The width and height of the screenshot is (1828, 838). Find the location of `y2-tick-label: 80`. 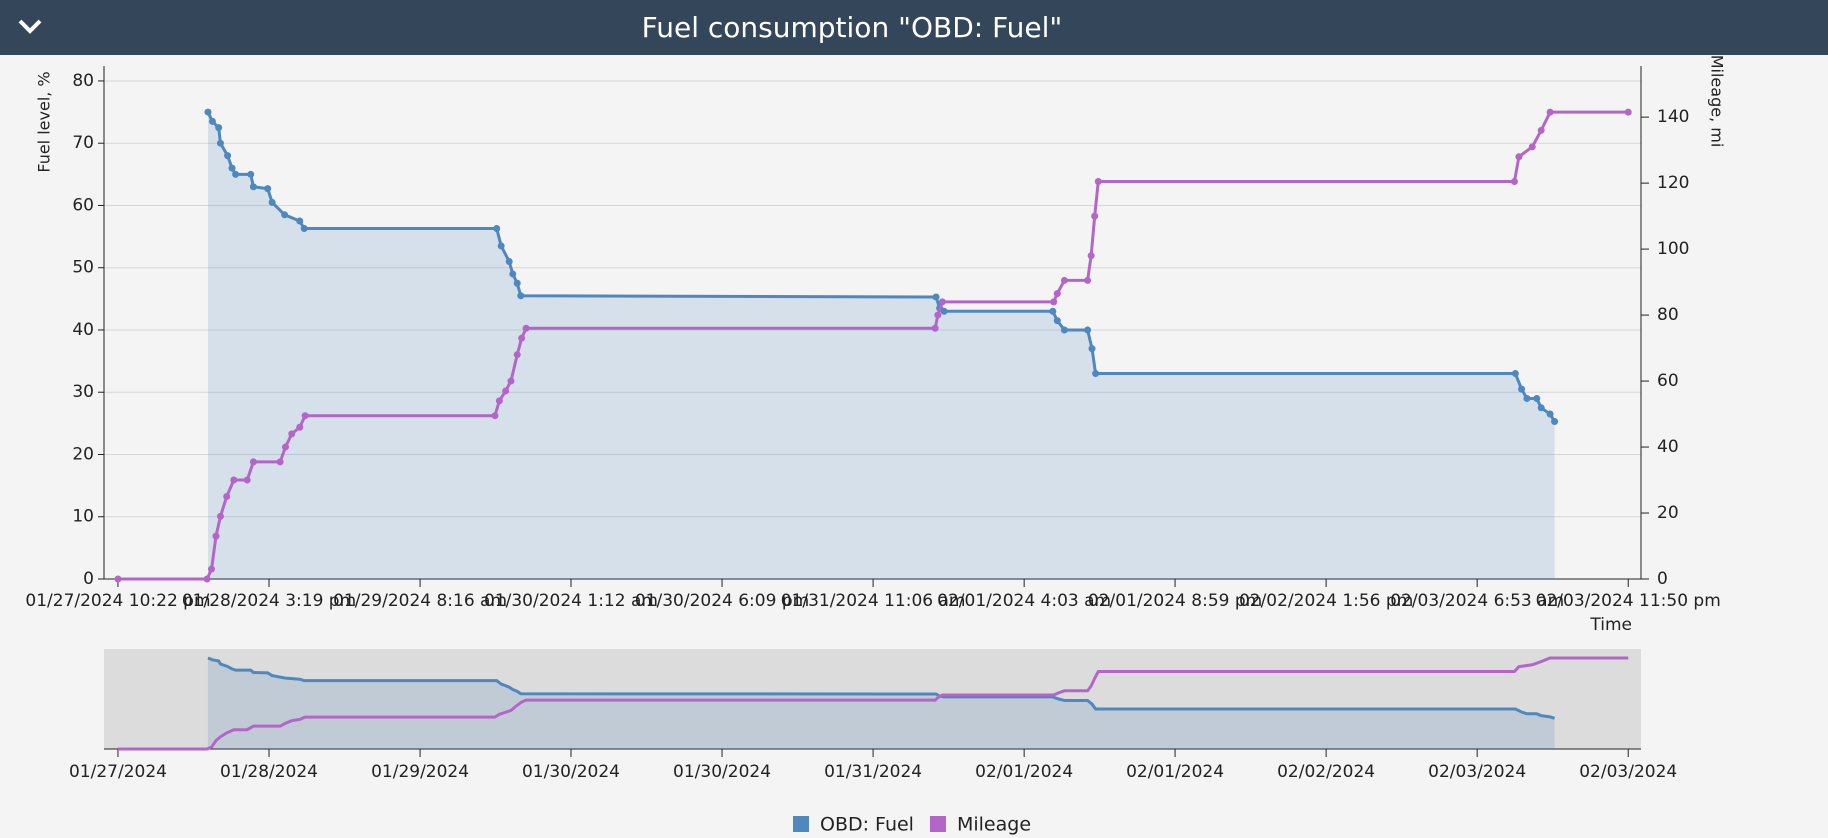

y2-tick-label: 80 is located at coordinates (1668, 315).